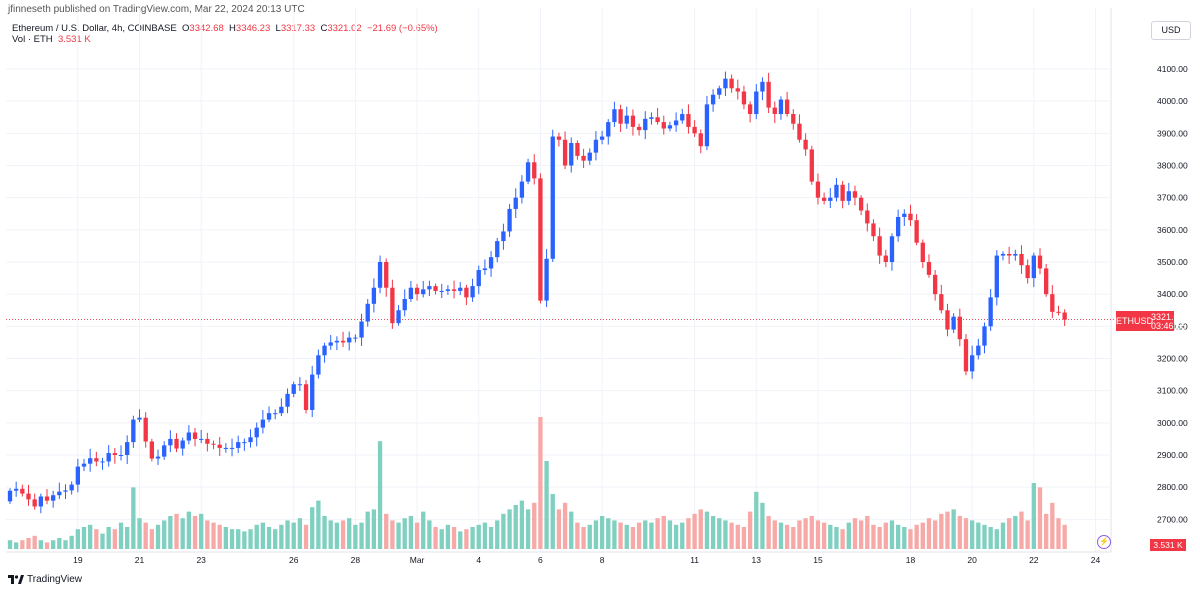 The image size is (1200, 591). Describe the element at coordinates (294, 560) in the screenshot. I see `x-tick-label: 26` at that location.